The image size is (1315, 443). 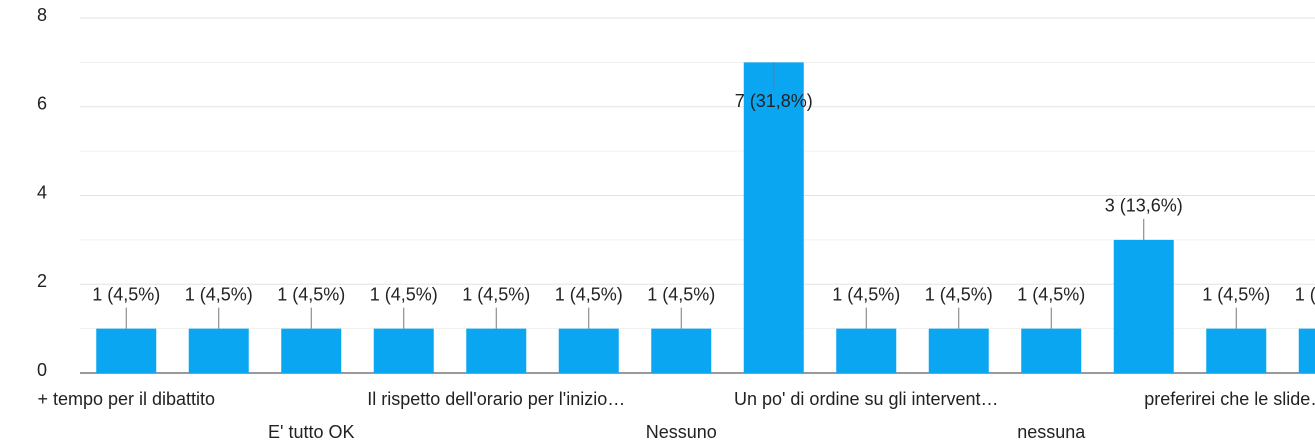 What do you see at coordinates (774, 101) in the screenshot?
I see `data-label: 7 (31,8%)` at bounding box center [774, 101].